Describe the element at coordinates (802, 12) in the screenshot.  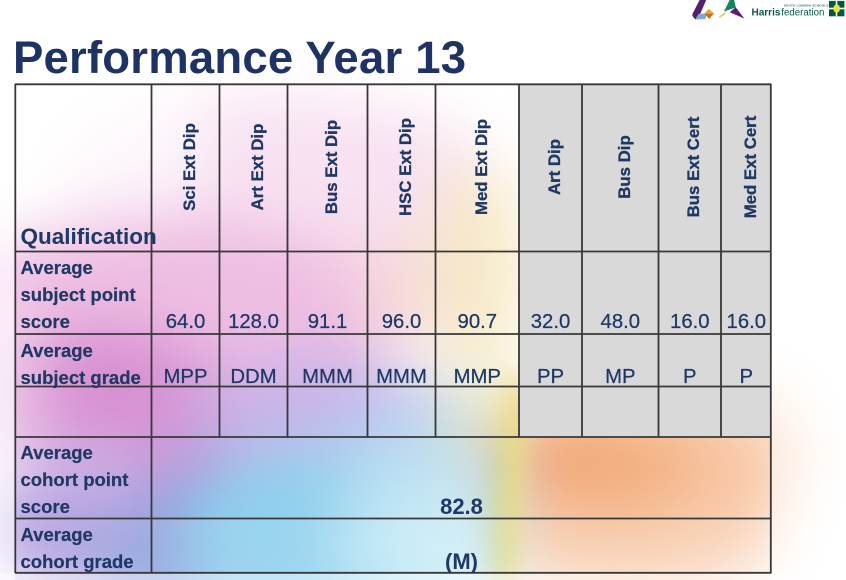
I see `svg-text: federation` at that location.